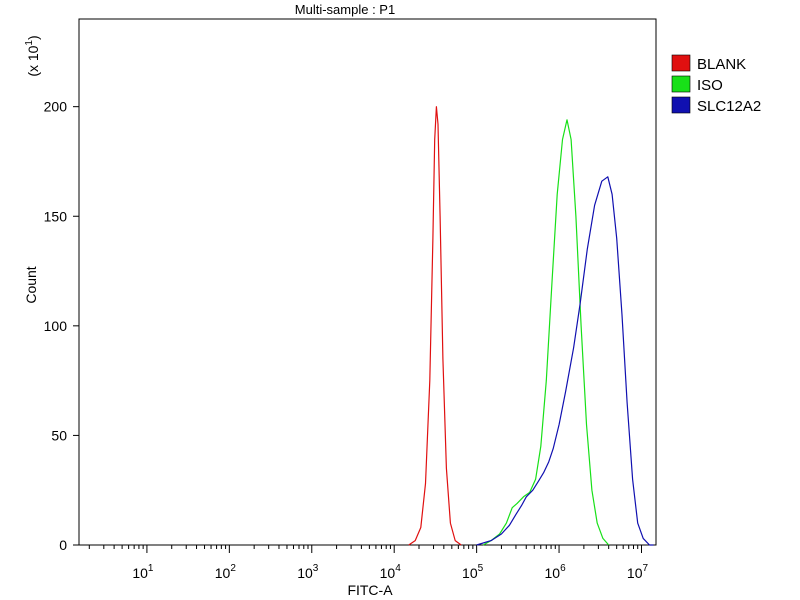 The width and height of the screenshot is (800, 600). What do you see at coordinates (63, 545) in the screenshot?
I see `y-tick-label: 0` at bounding box center [63, 545].